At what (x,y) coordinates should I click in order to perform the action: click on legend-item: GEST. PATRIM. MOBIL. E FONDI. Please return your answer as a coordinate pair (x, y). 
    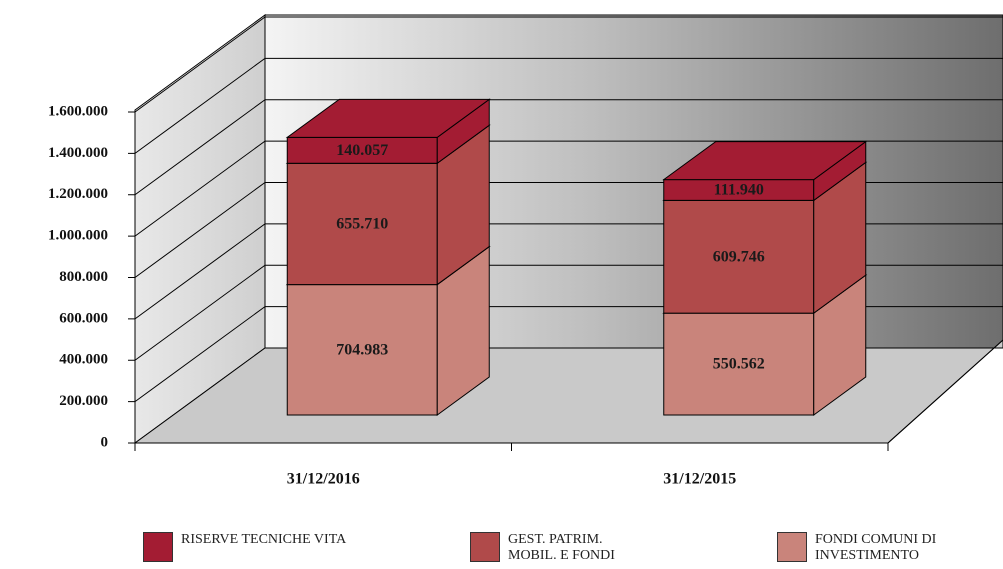
    Looking at the image, I should click on (546, 548).